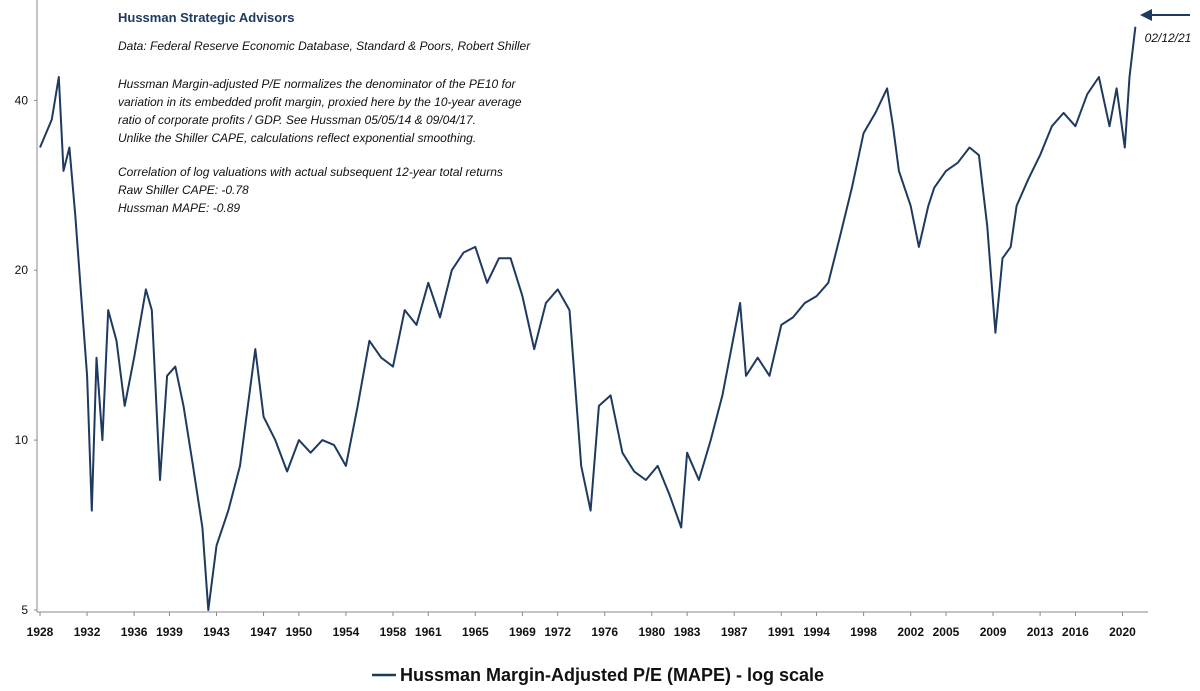 The image size is (1200, 691). I want to click on x-tick-label: 1976, so click(604, 632).